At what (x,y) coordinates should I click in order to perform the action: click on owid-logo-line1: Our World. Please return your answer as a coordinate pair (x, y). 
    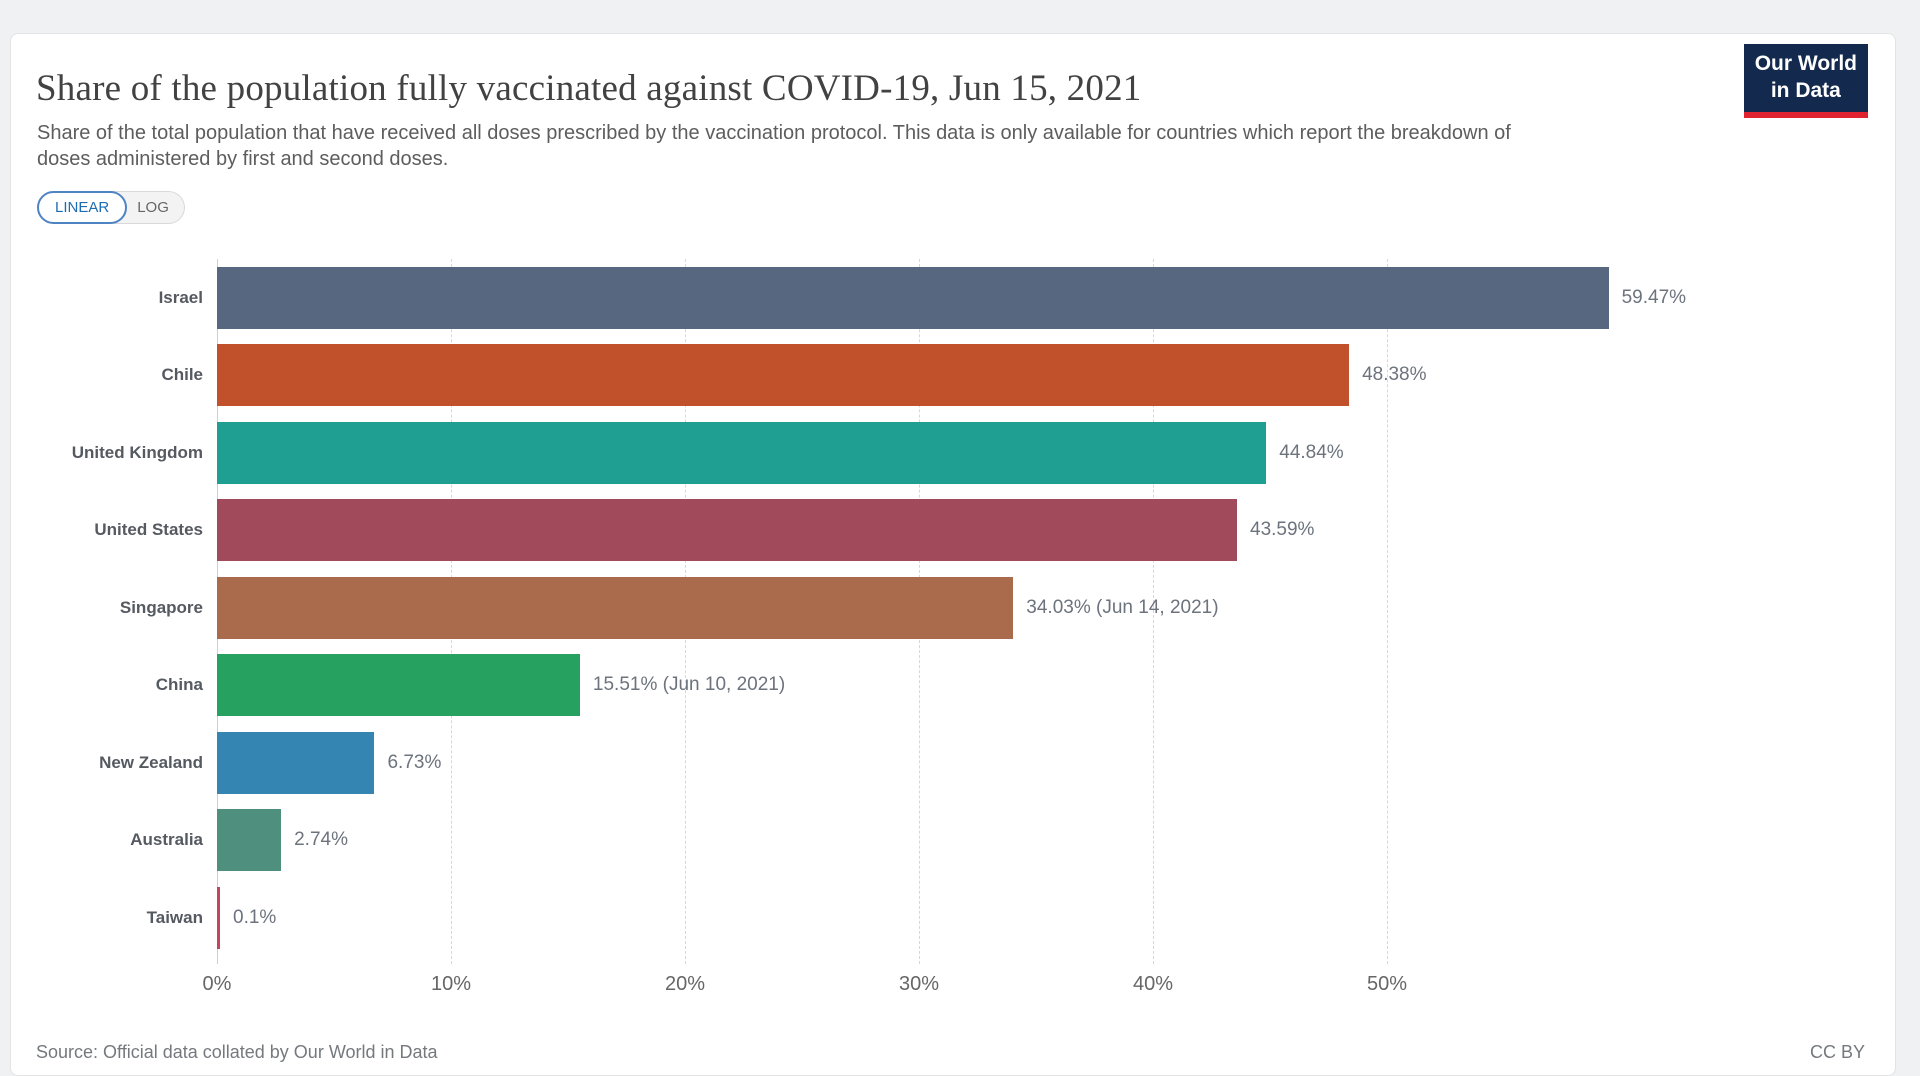
    Looking at the image, I should click on (1805, 63).